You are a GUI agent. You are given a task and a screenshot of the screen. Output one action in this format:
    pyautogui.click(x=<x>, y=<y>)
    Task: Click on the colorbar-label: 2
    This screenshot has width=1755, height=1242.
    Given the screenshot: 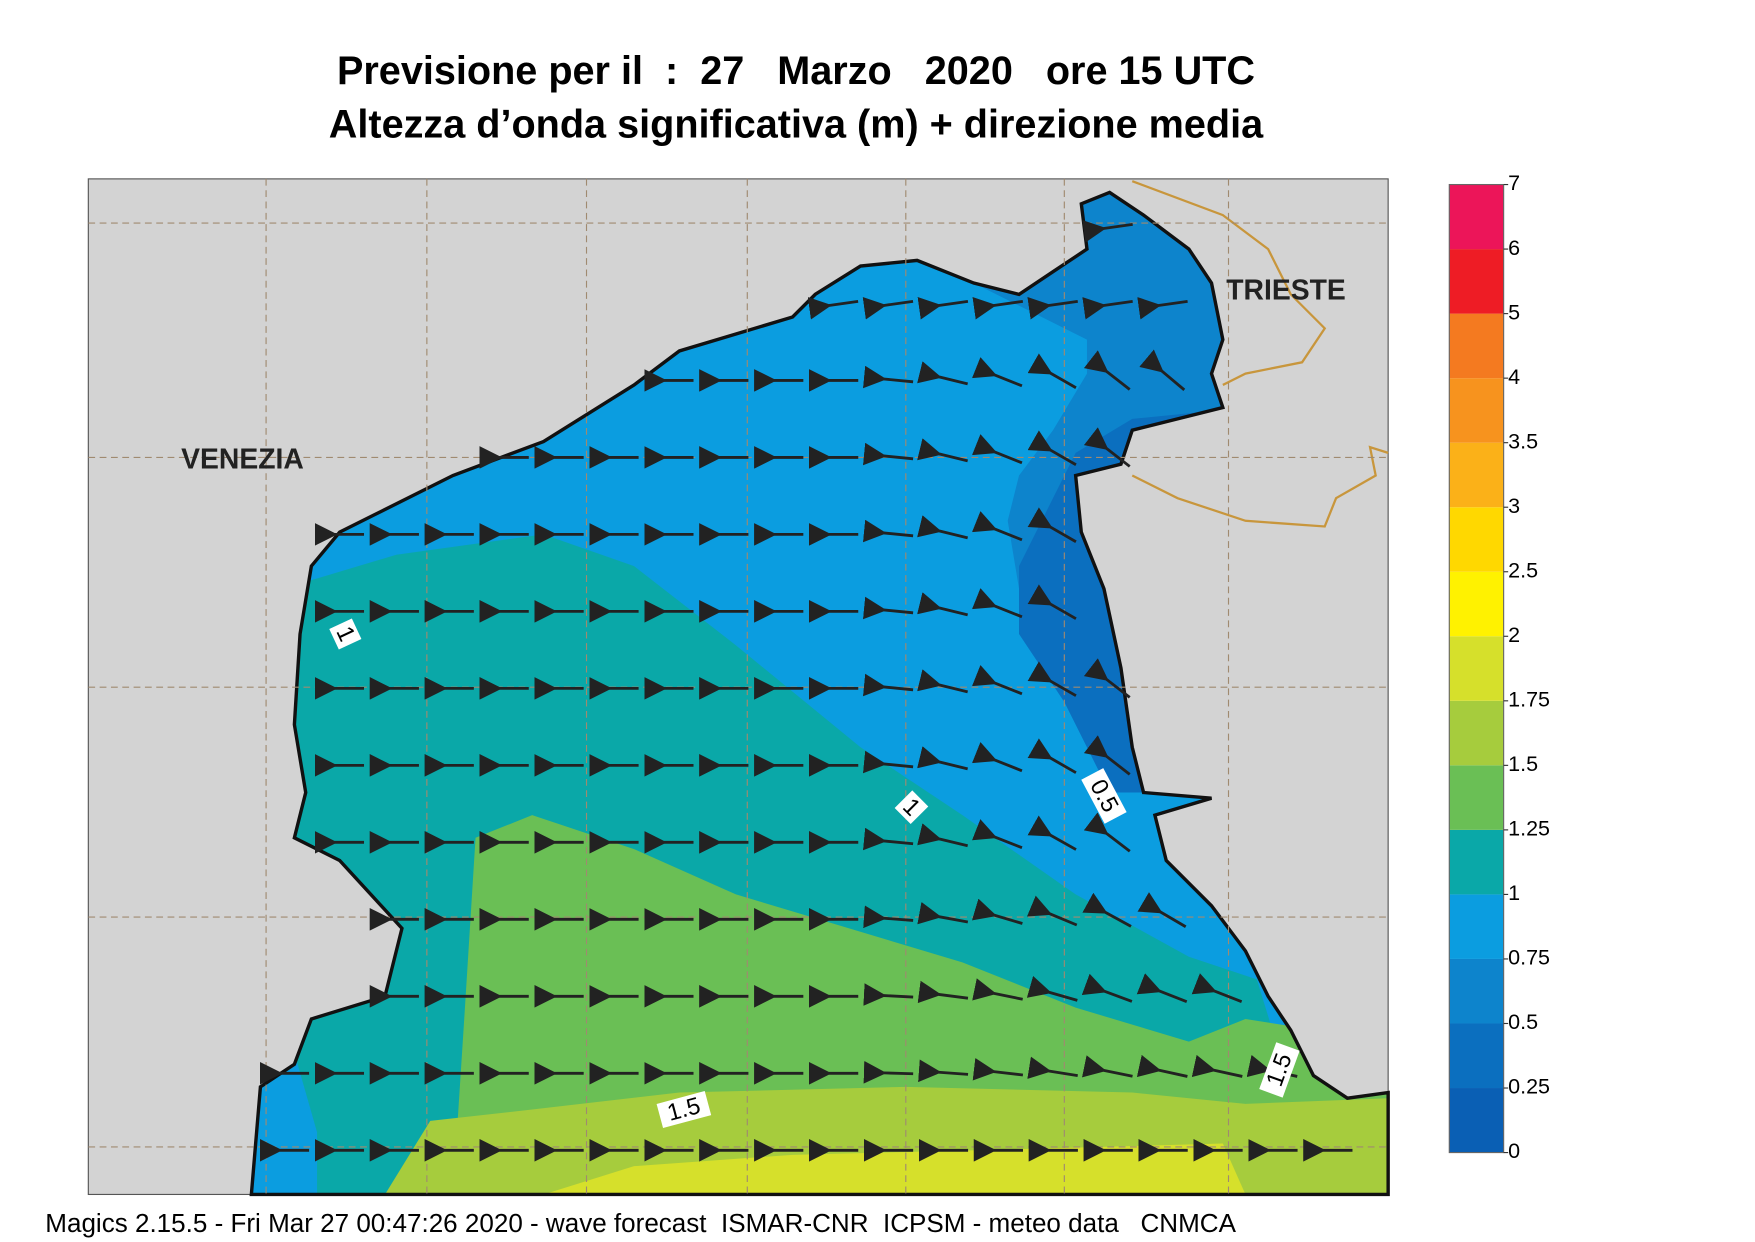 What is the action you would take?
    pyautogui.click(x=1514, y=635)
    